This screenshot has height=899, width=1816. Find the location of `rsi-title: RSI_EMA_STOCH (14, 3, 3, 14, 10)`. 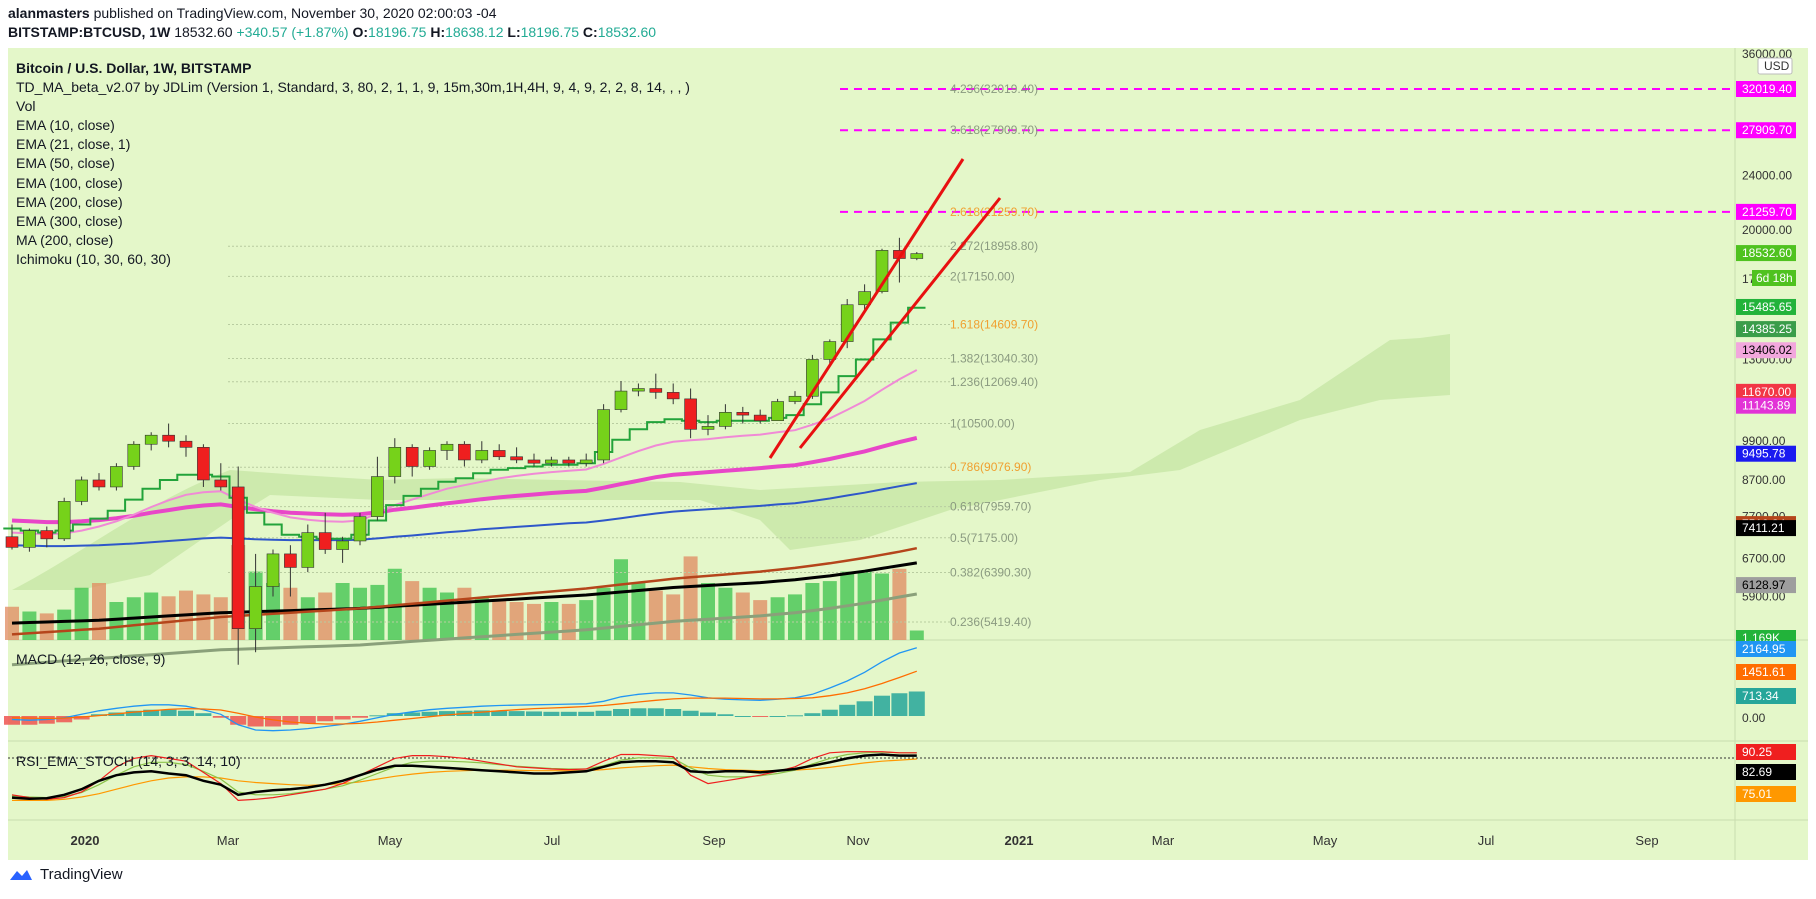

rsi-title: RSI_EMA_STOCH (14, 3, 3, 14, 10) is located at coordinates (128, 761).